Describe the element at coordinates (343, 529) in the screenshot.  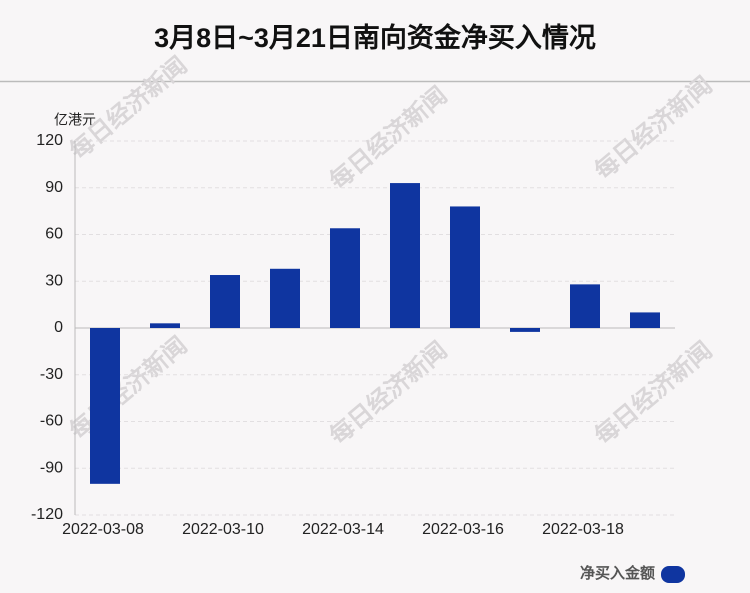
I see `x-tick-label: 2022-03-14` at that location.